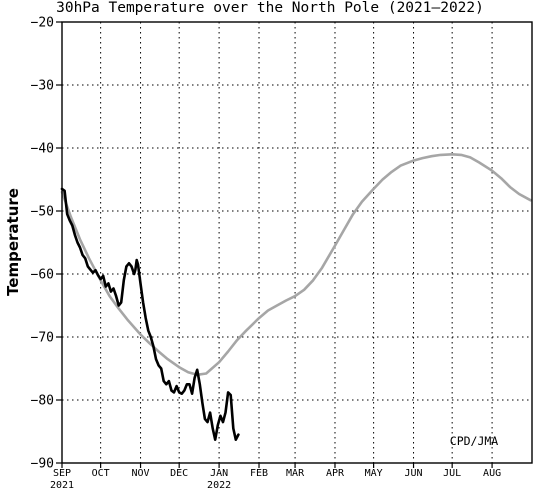 Image resolution: width=540 pixels, height=497 pixels. Describe the element at coordinates (42, 401) in the screenshot. I see `y-tick-label: −80` at that location.